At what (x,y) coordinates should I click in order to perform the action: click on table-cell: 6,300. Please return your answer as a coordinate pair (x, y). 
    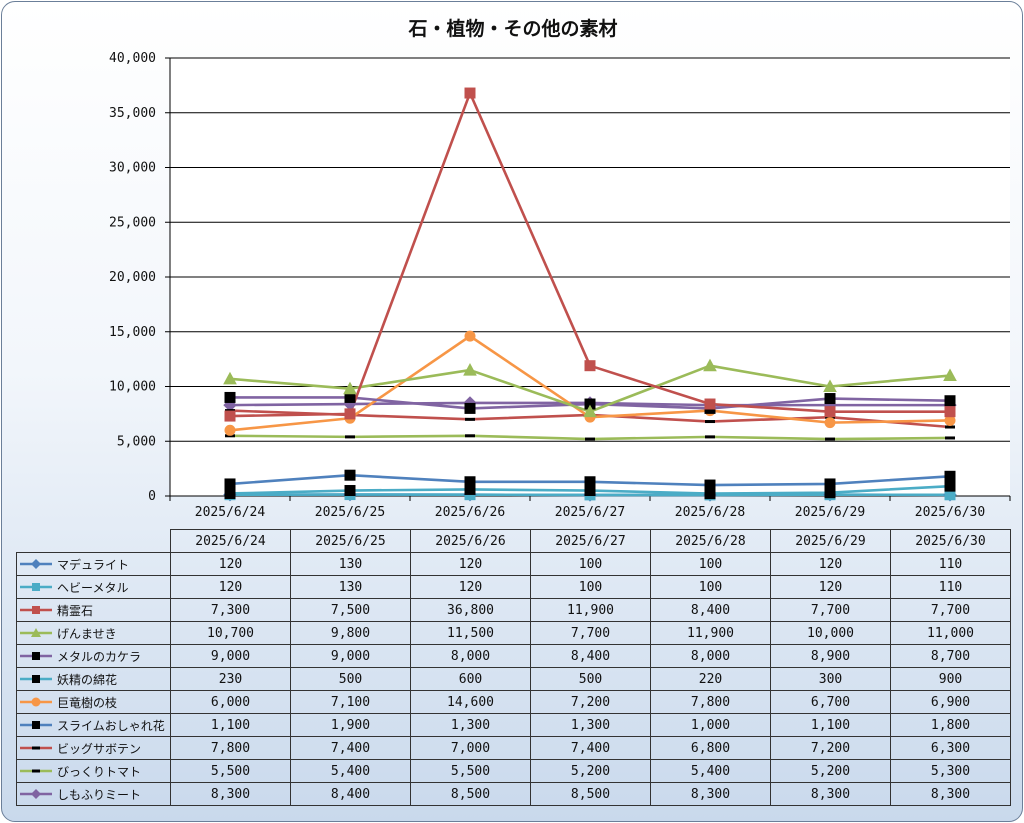
    Looking at the image, I should click on (950, 748).